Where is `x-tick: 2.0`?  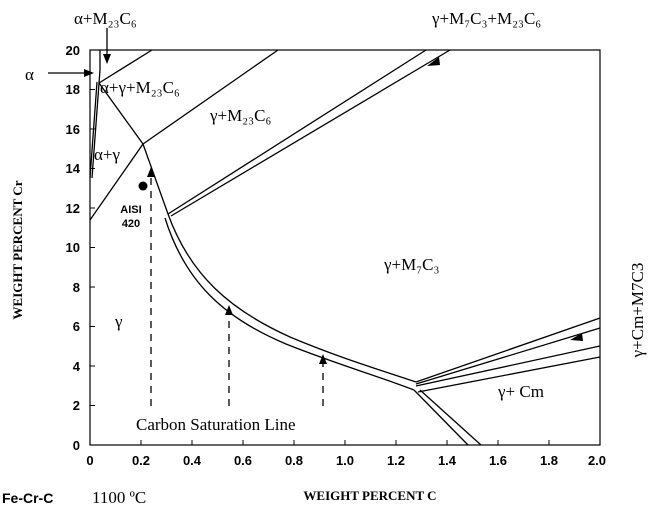
x-tick: 2.0 is located at coordinates (597, 460).